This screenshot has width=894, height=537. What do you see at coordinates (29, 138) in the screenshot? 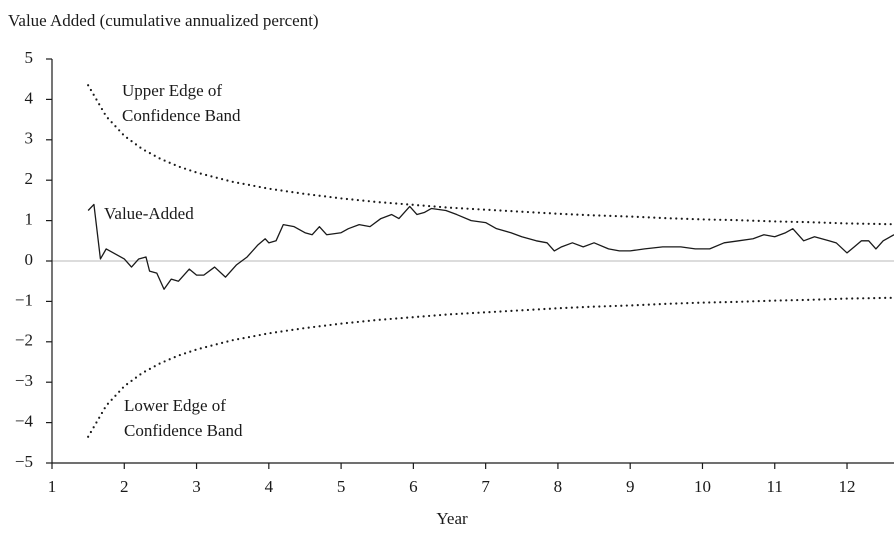
I see `y-tick-label: 3` at bounding box center [29, 138].